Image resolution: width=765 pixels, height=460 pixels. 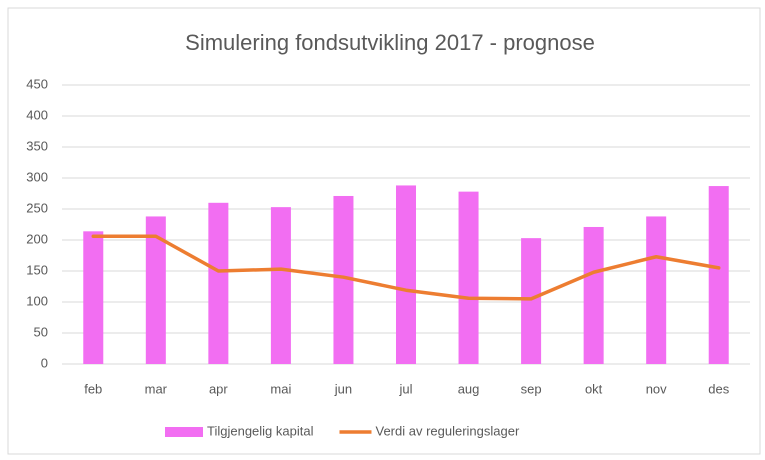 I want to click on x-tick-label: feb, so click(x=93, y=388).